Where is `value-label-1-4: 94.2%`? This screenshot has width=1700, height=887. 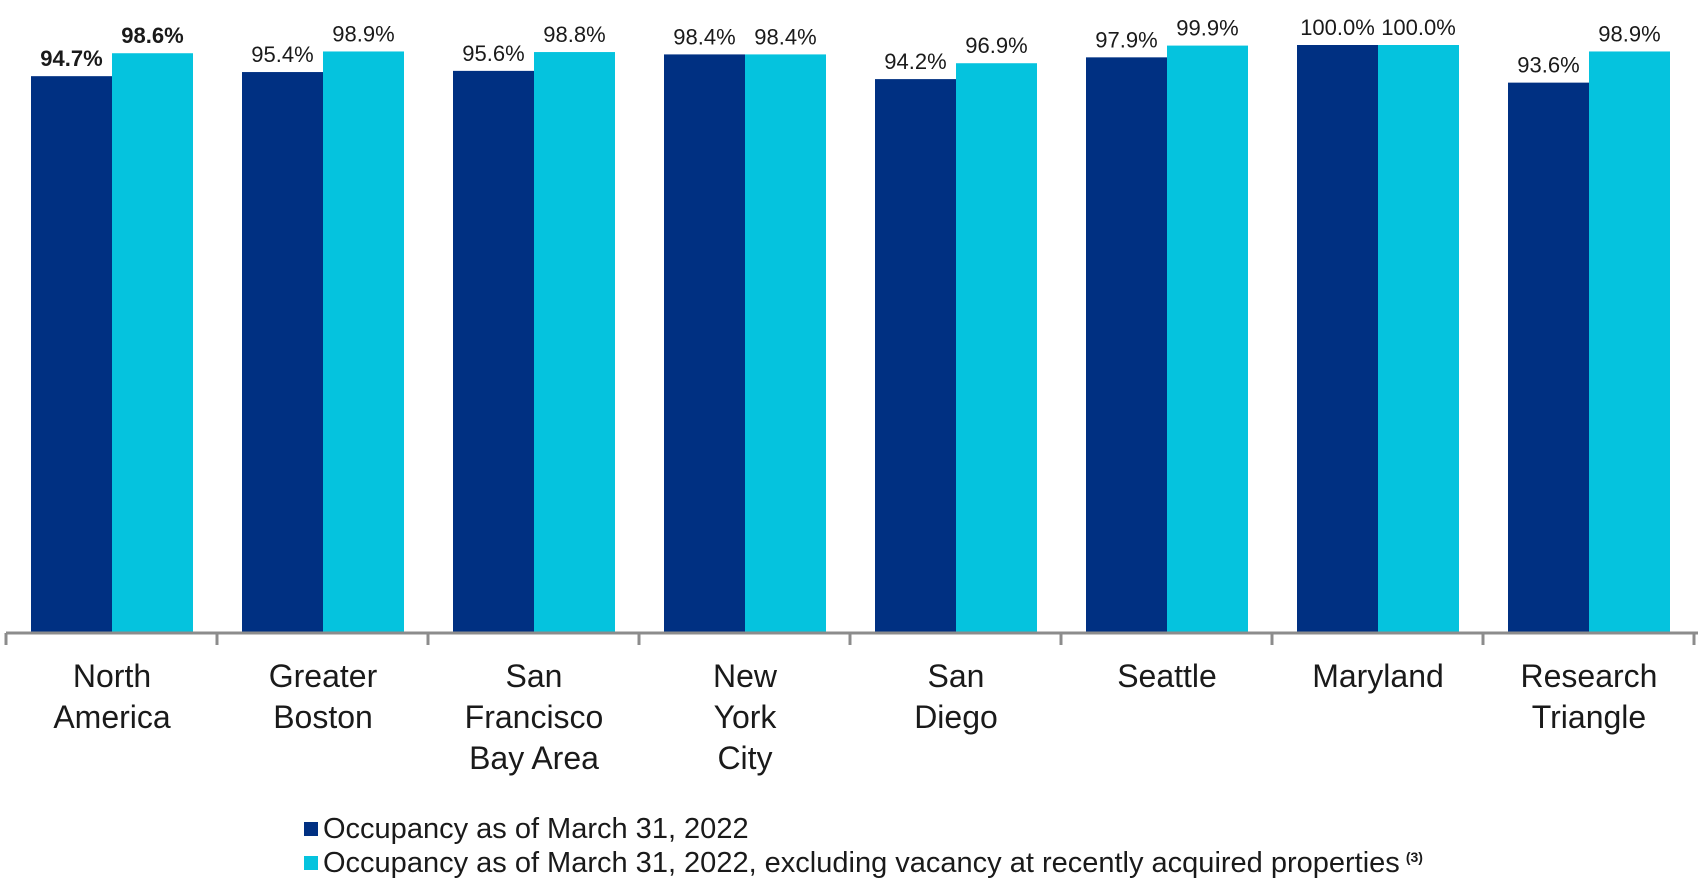
value-label-1-4: 94.2% is located at coordinates (915, 61).